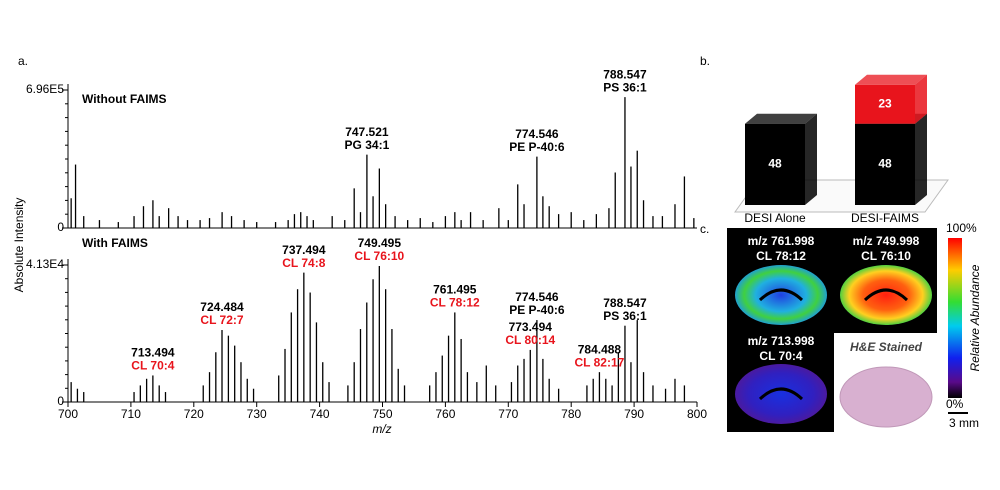 This screenshot has height=490, width=1000. Describe the element at coordinates (704, 229) in the screenshot. I see `panel-label: c.` at that location.